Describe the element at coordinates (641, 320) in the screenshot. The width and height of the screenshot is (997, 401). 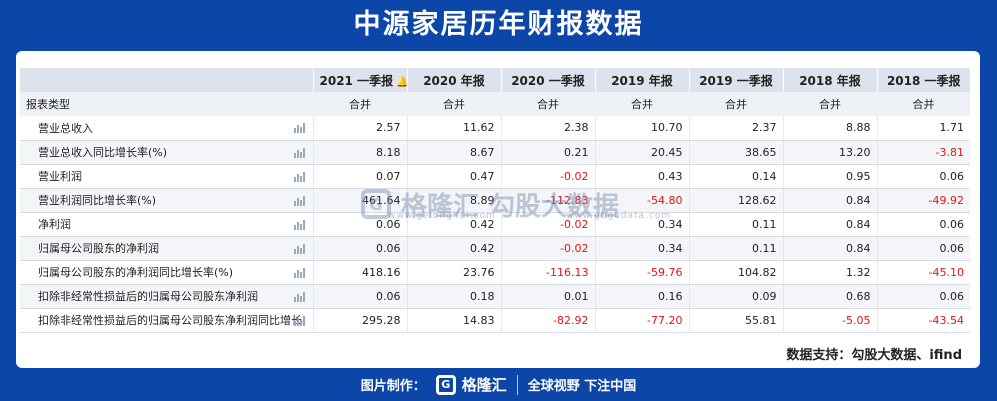
I see `value-cell: -77.20` at that location.